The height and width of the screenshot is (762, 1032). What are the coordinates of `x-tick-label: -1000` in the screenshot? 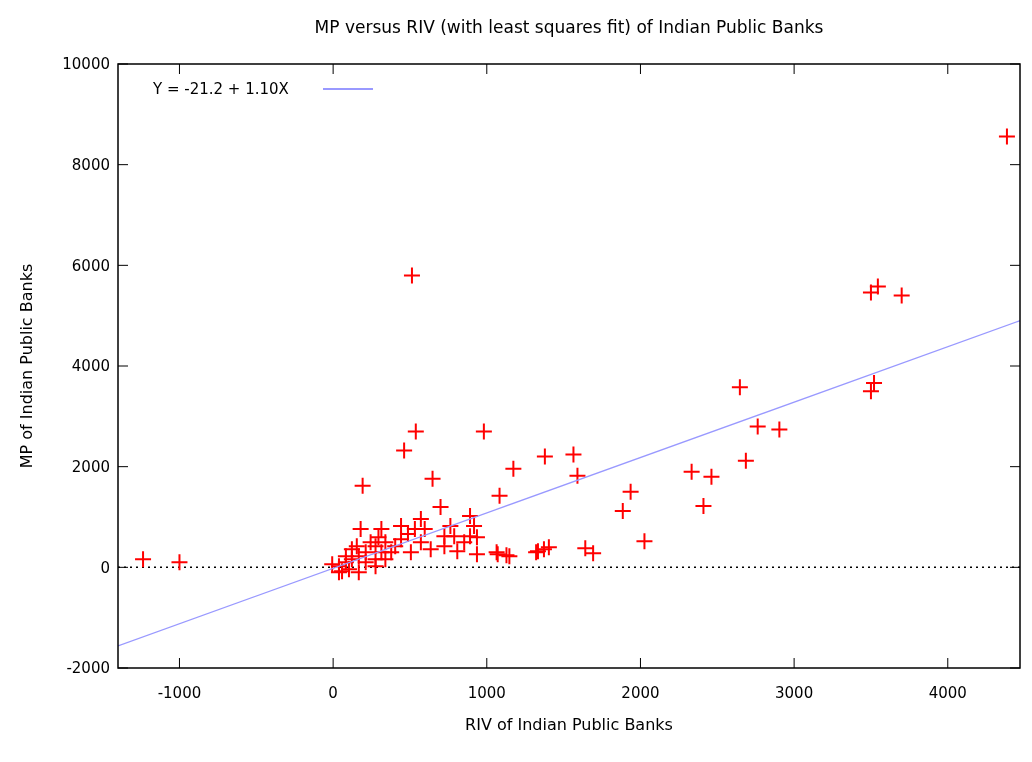 It's located at (179, 693).